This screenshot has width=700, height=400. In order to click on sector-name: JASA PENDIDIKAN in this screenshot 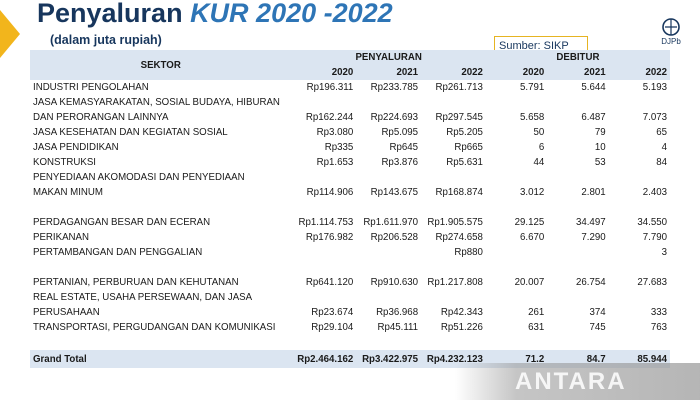, I will do `click(76, 147)`.